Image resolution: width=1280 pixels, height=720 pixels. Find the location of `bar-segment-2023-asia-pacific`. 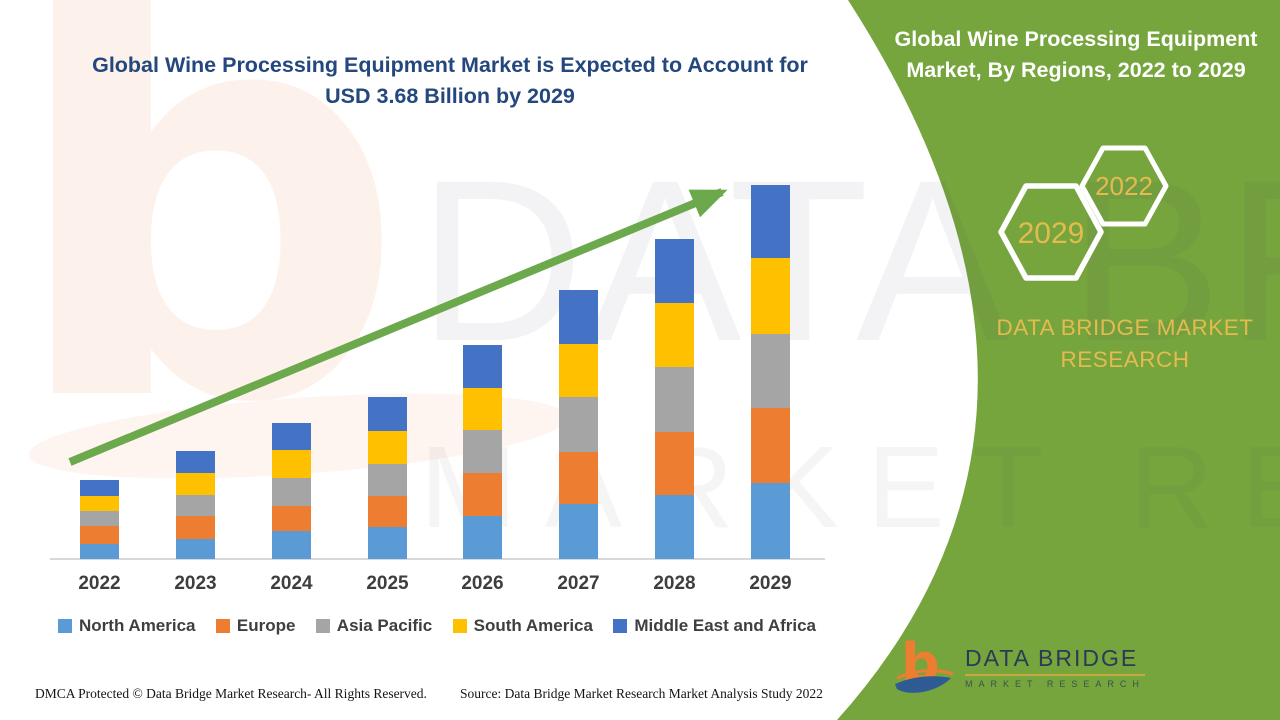

bar-segment-2023-asia-pacific is located at coordinates (195, 505).